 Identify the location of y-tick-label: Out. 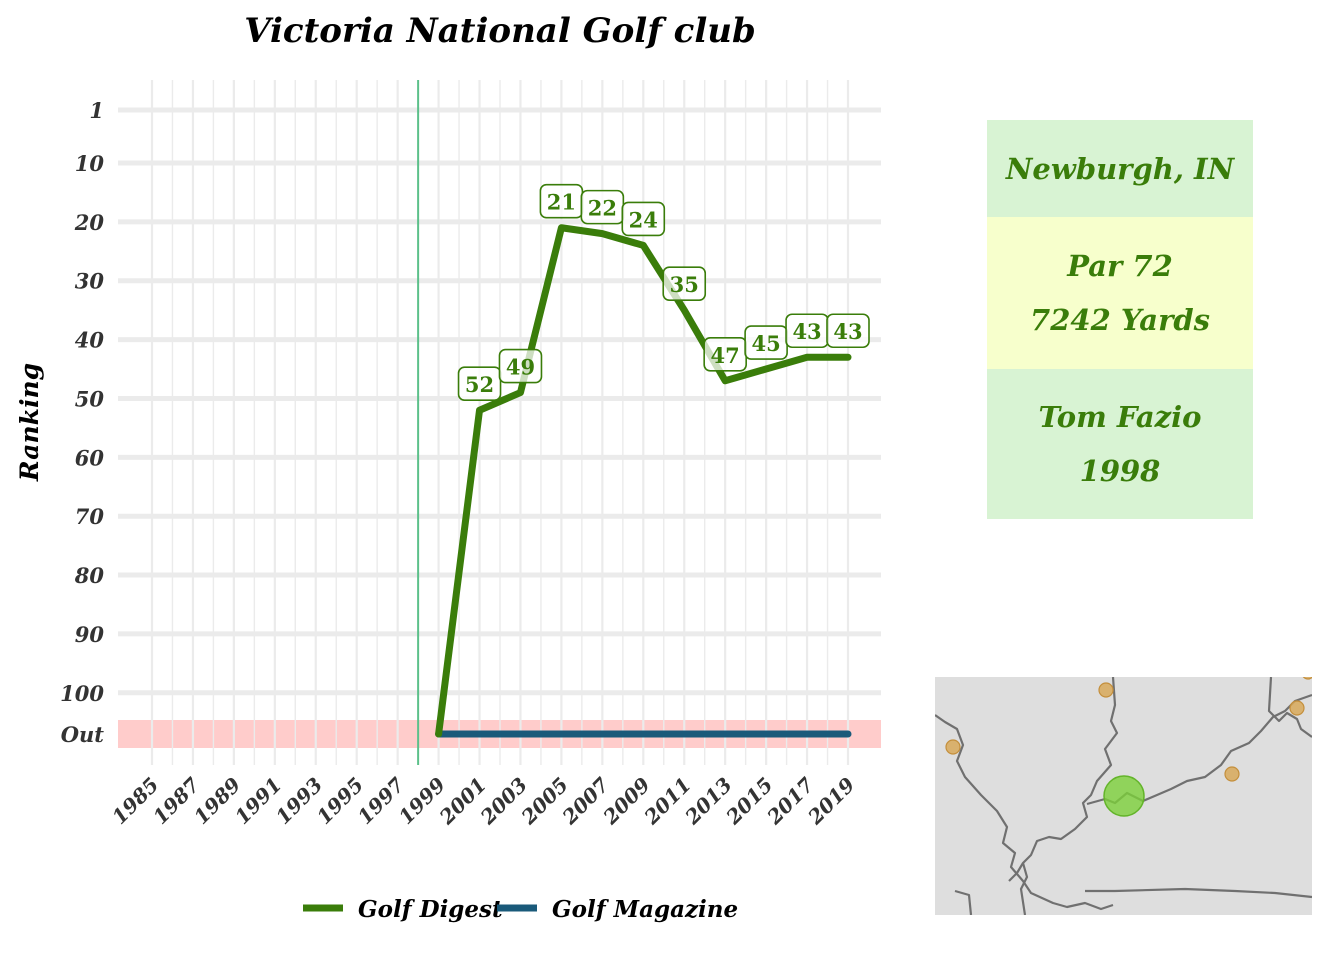
(83, 734).